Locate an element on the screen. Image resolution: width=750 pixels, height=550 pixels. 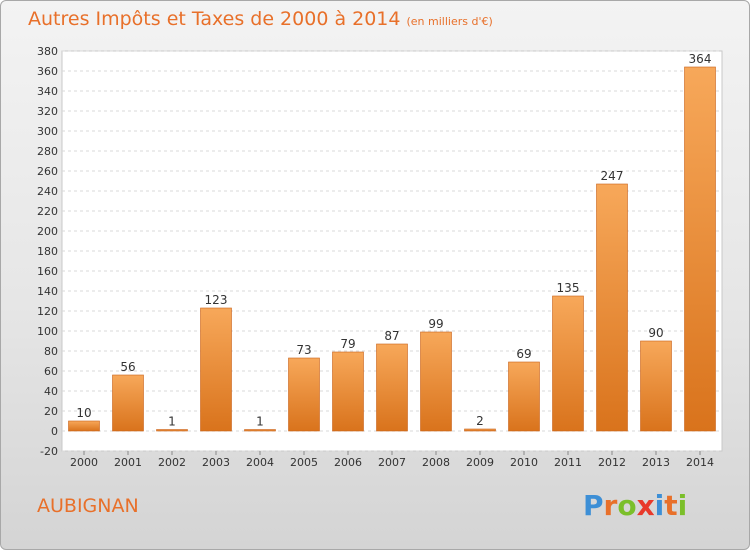
bar-value-label: 99 is located at coordinates (435, 324).